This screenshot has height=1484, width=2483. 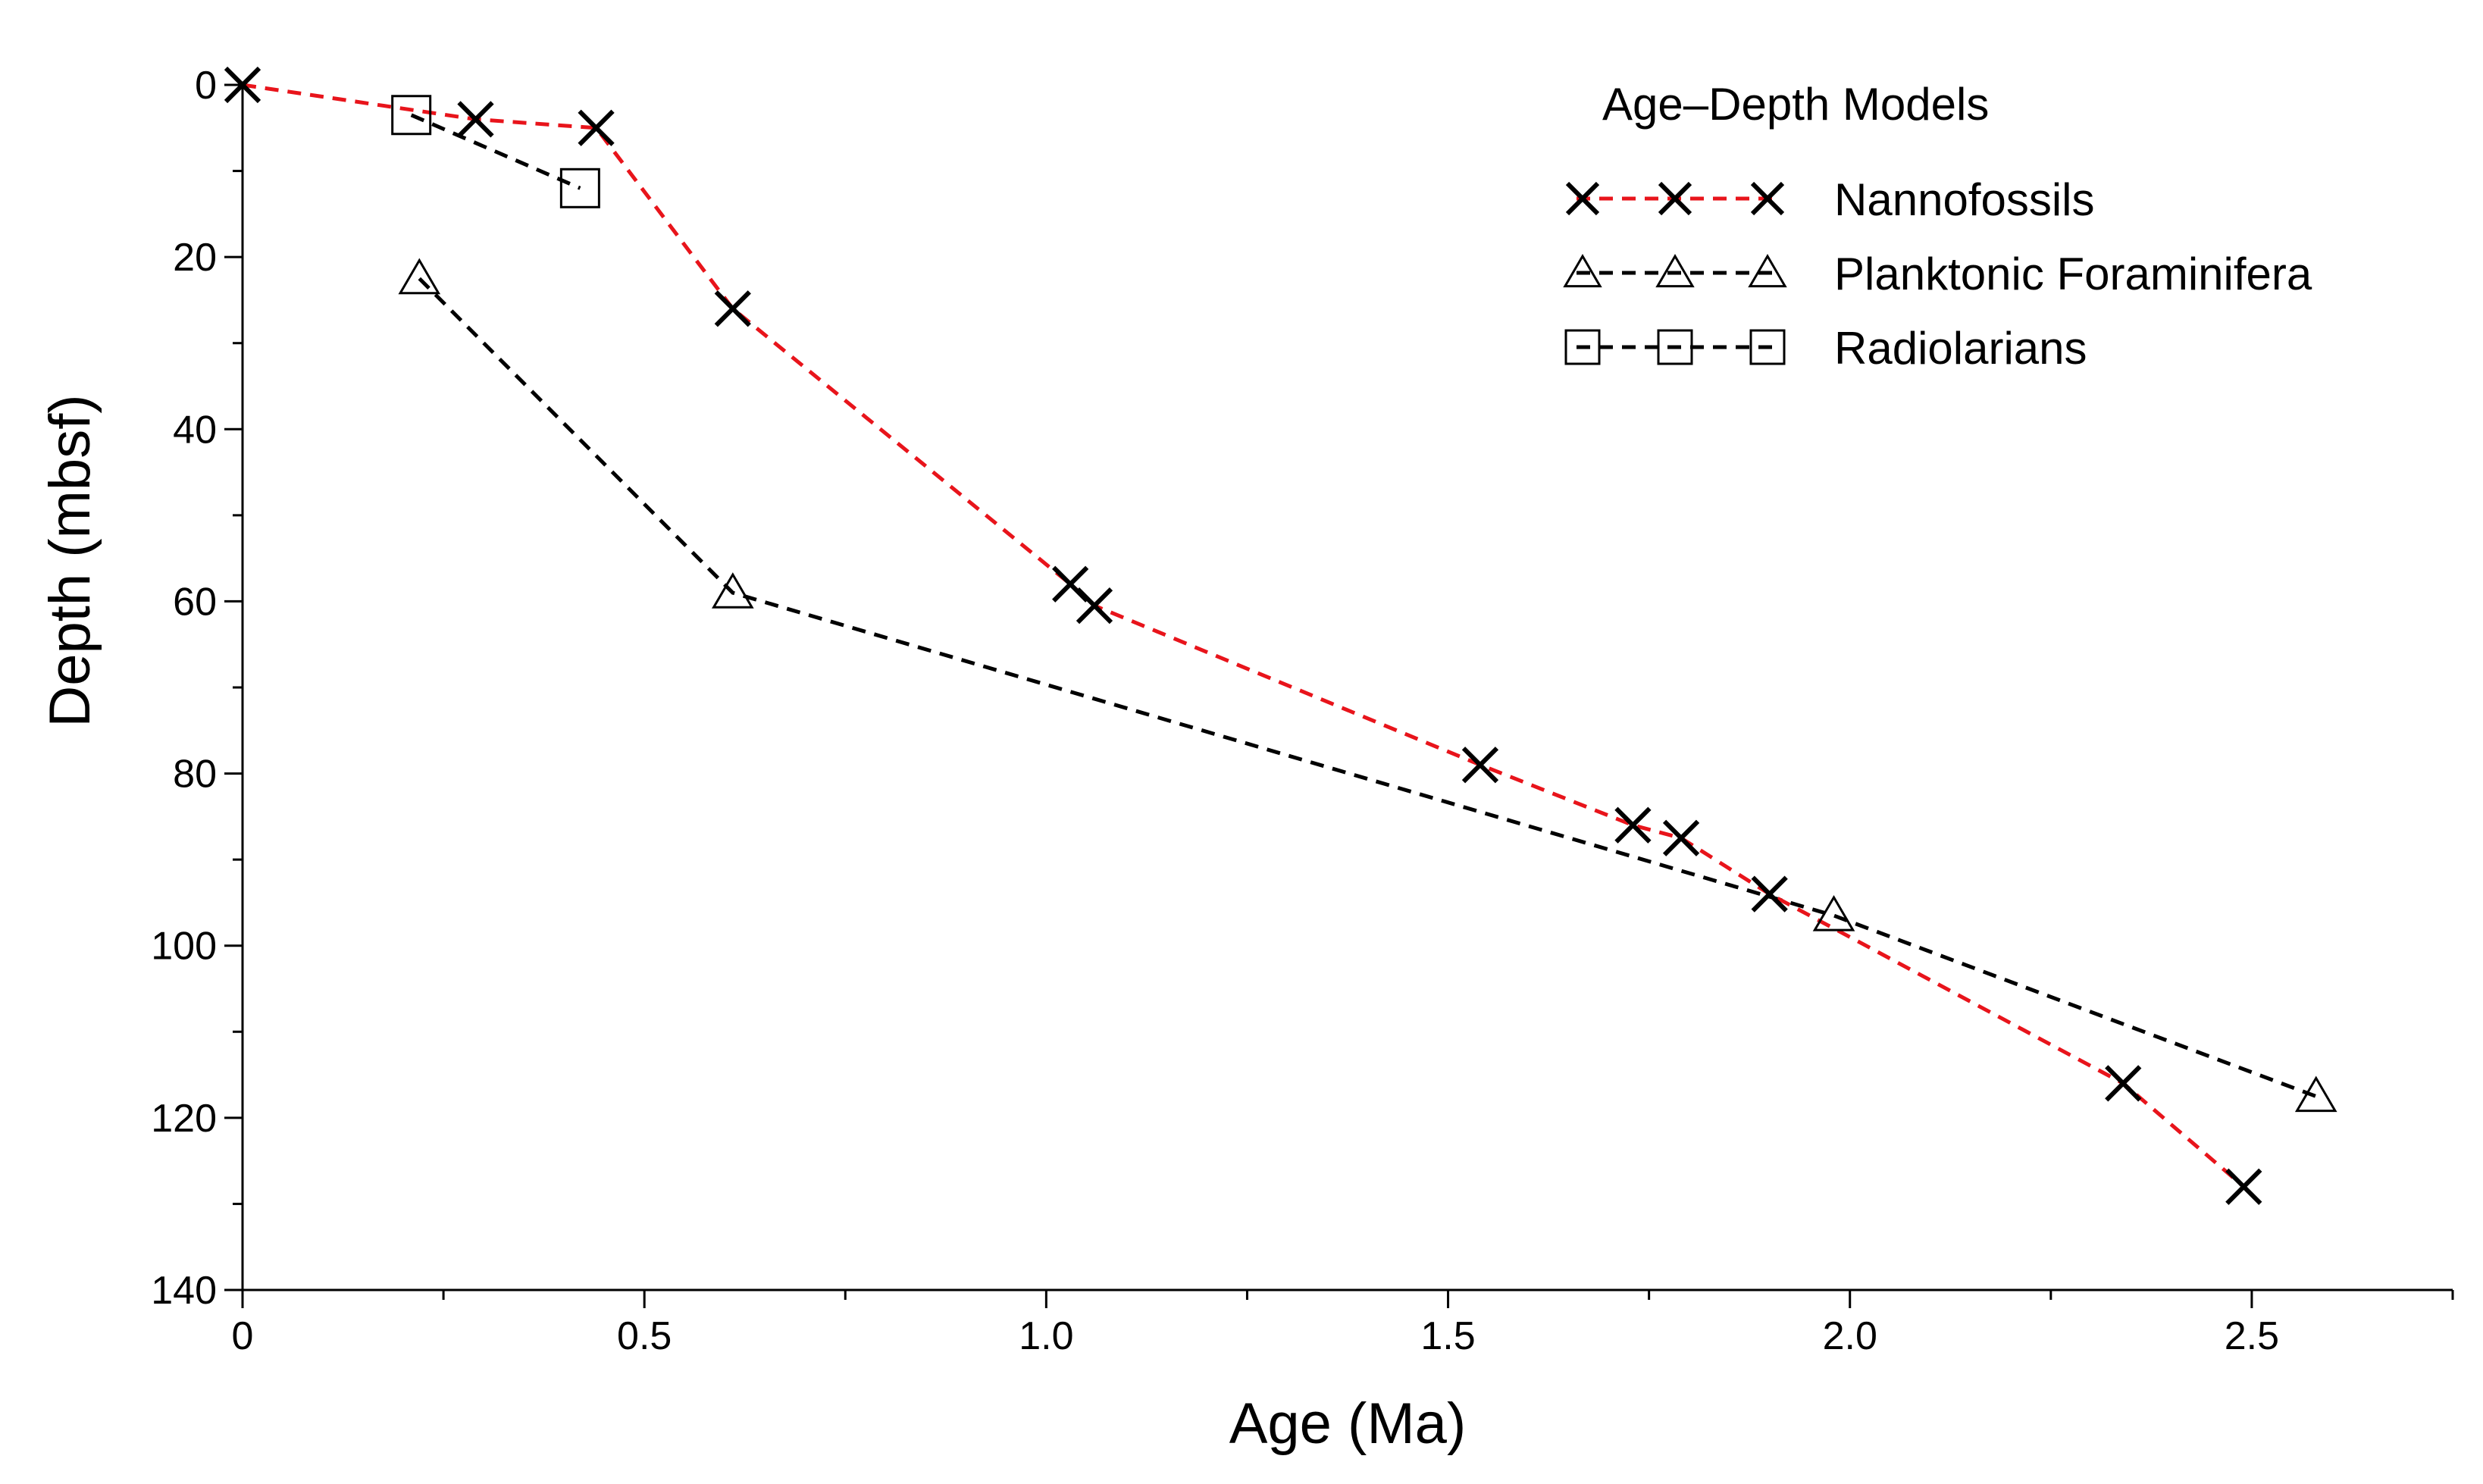 What do you see at coordinates (195, 258) in the screenshot?
I see `y-tick-label: 20` at bounding box center [195, 258].